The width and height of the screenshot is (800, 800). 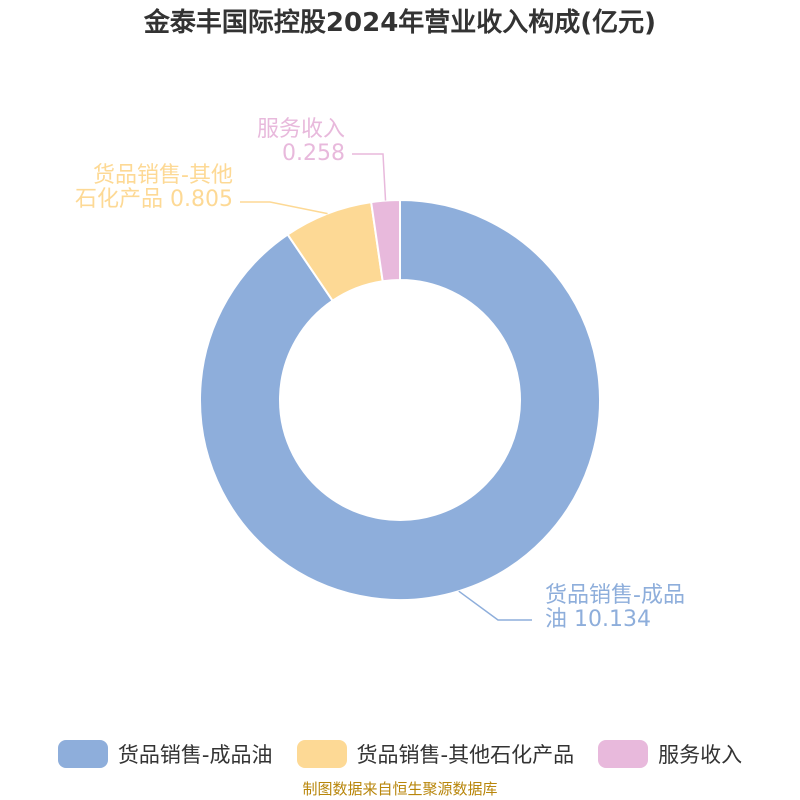 I want to click on source-note: 制图数据来自恒生聚源数据库, so click(x=400, y=789).